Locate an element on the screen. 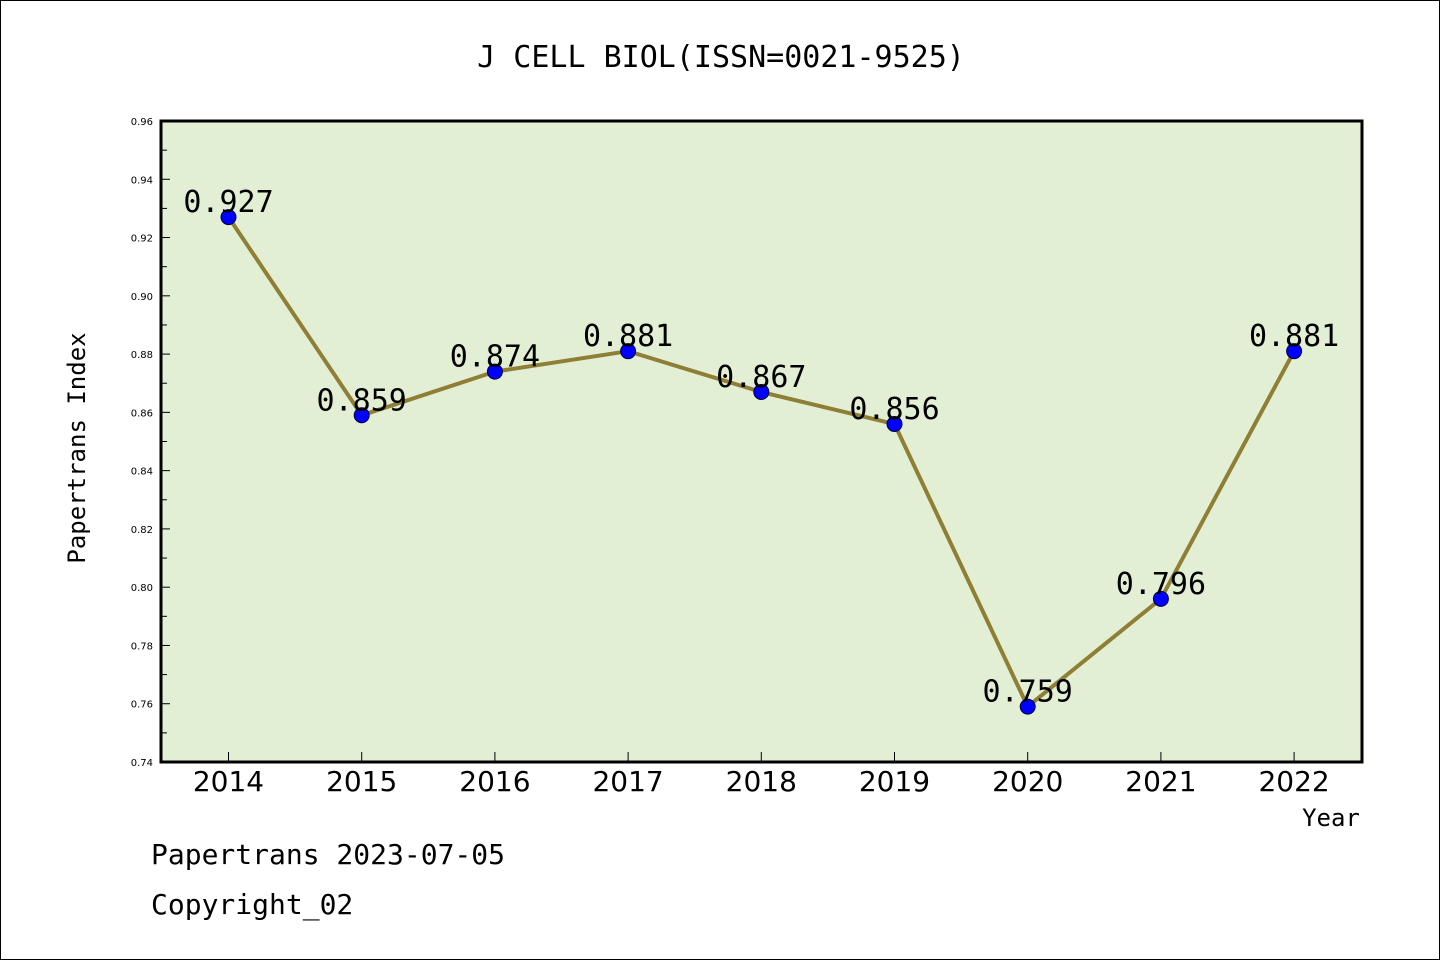  data-label-2017: 0.881 is located at coordinates (628, 336).